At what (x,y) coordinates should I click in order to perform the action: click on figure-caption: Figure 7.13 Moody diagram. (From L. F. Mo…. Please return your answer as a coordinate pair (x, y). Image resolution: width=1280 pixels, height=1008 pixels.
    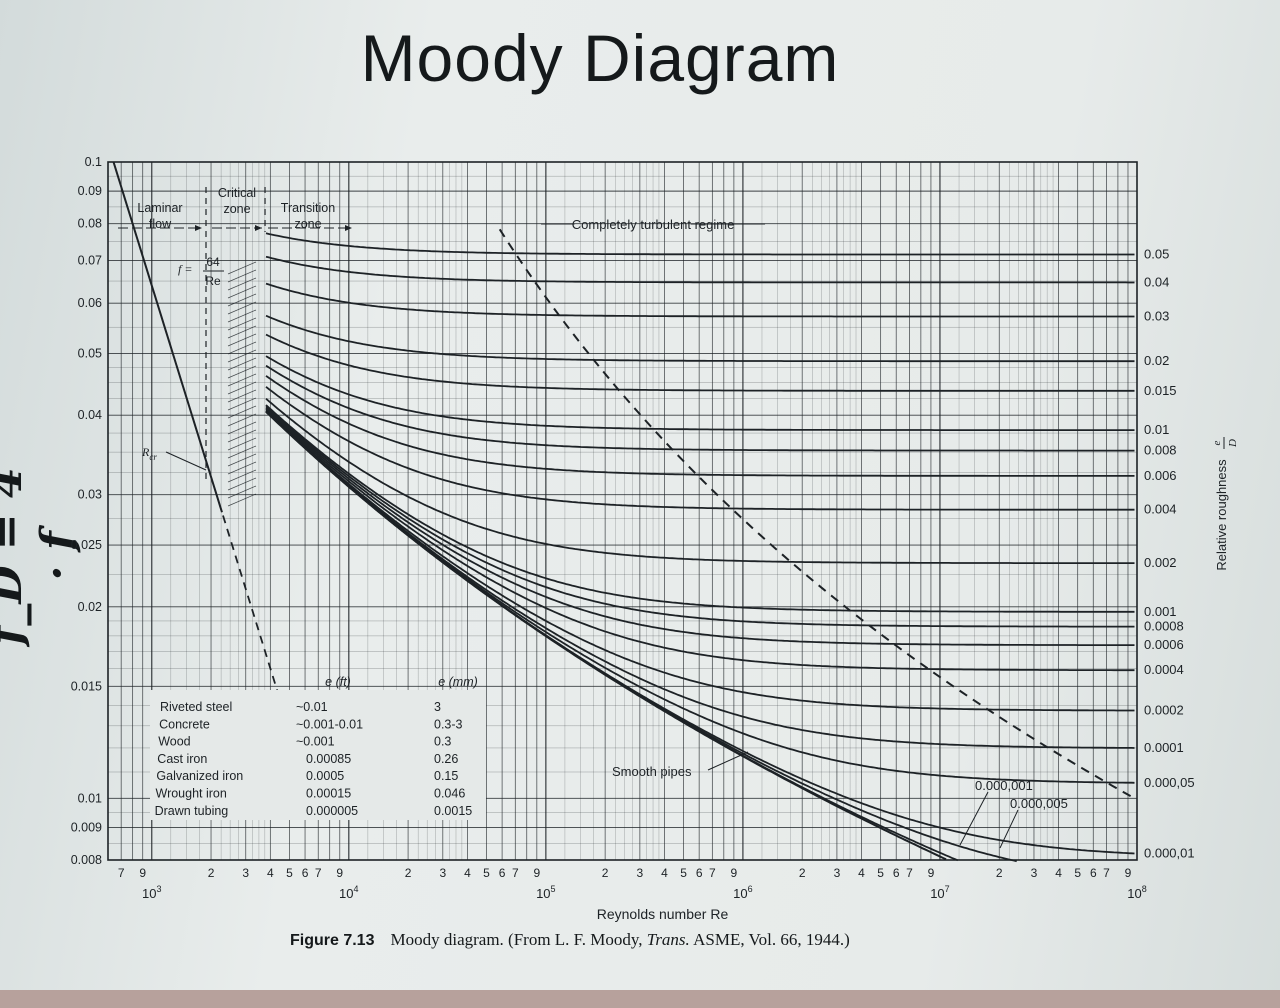
    Looking at the image, I should click on (570, 940).